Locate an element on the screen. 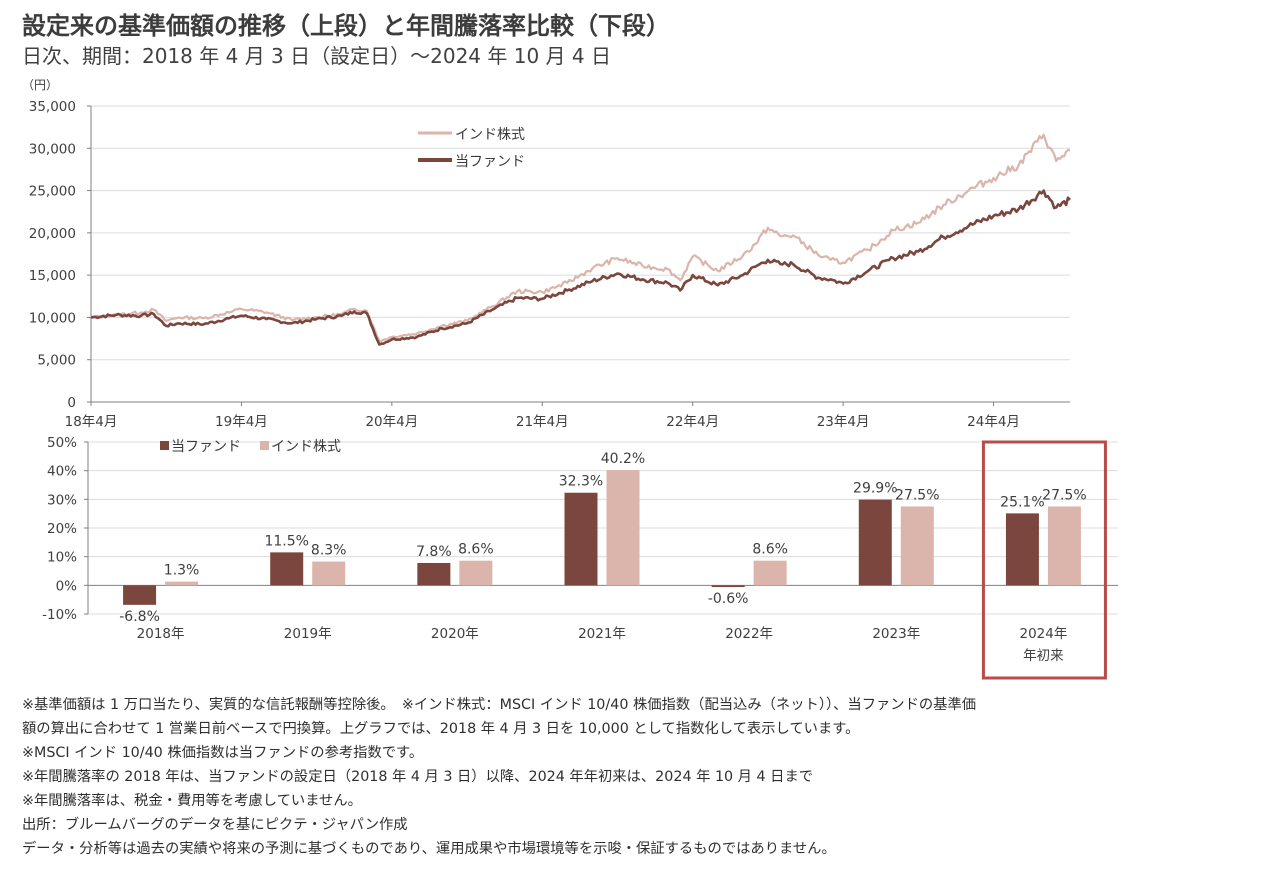 The image size is (1265, 872). data-label-index: 40.2% is located at coordinates (623, 459).